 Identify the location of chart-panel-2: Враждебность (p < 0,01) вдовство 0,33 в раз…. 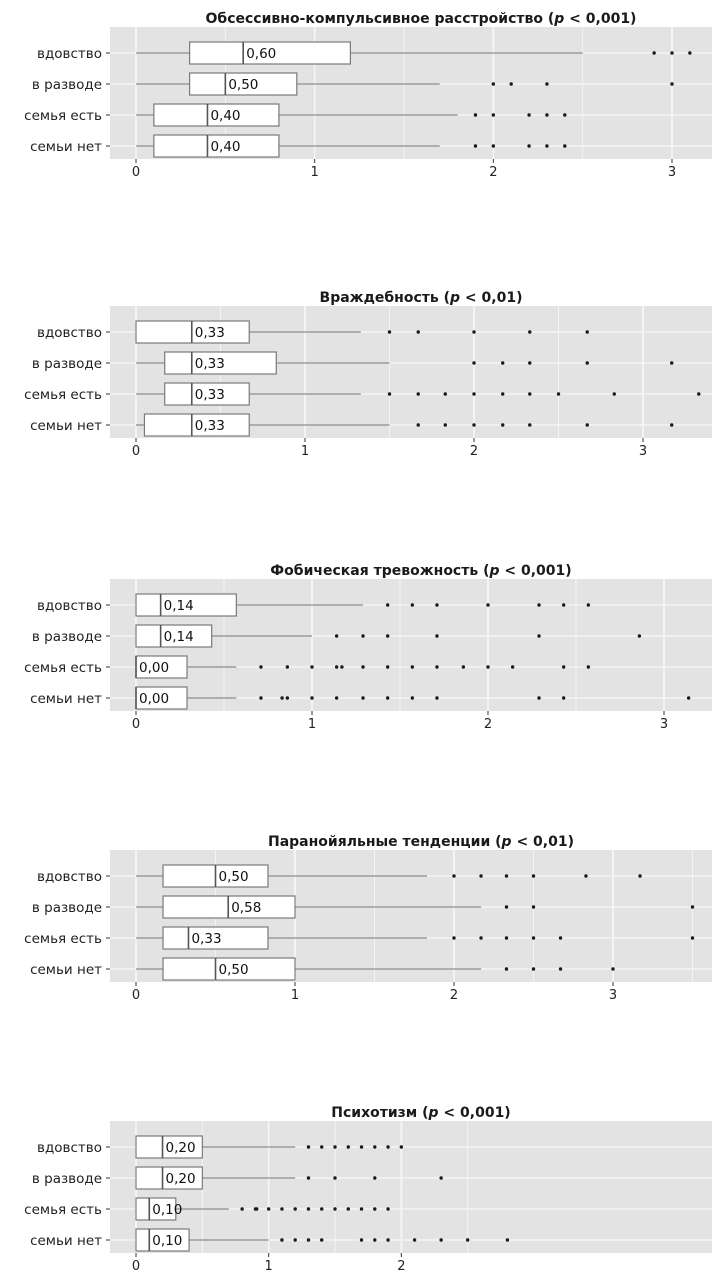
(368, 374).